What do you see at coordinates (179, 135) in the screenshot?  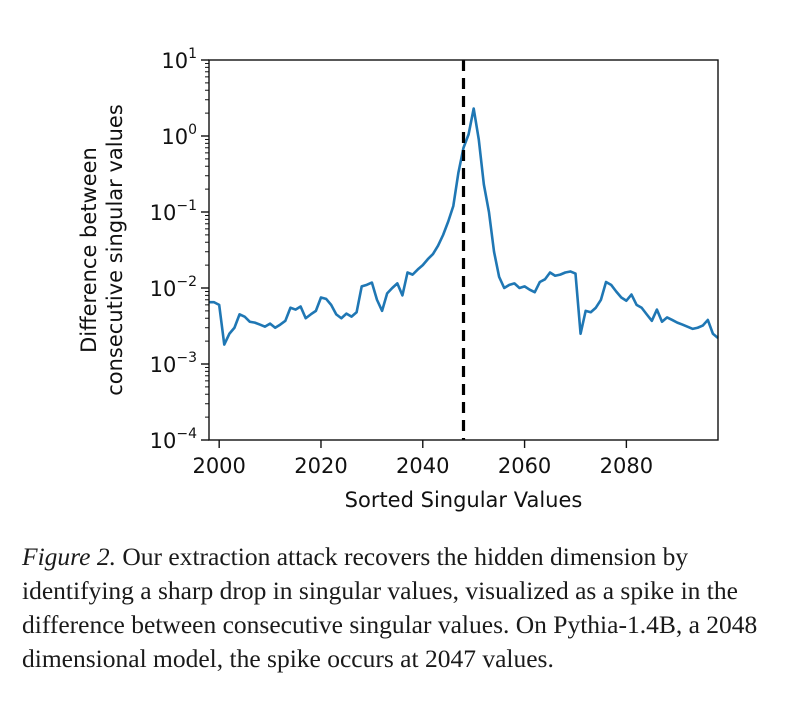 I see `y-tick-label: 10⁰` at bounding box center [179, 135].